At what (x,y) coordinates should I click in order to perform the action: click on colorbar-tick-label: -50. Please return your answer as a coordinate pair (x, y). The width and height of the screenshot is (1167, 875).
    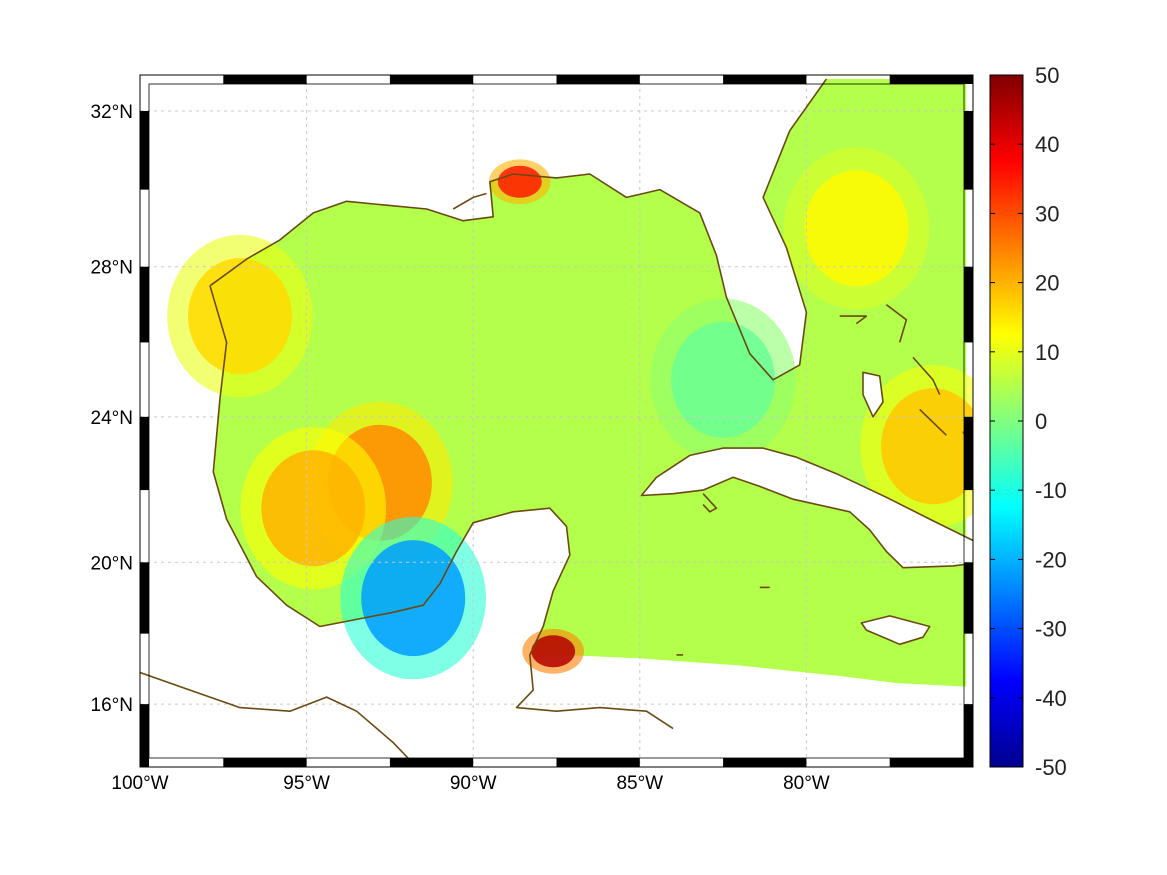
    Looking at the image, I should click on (1051, 767).